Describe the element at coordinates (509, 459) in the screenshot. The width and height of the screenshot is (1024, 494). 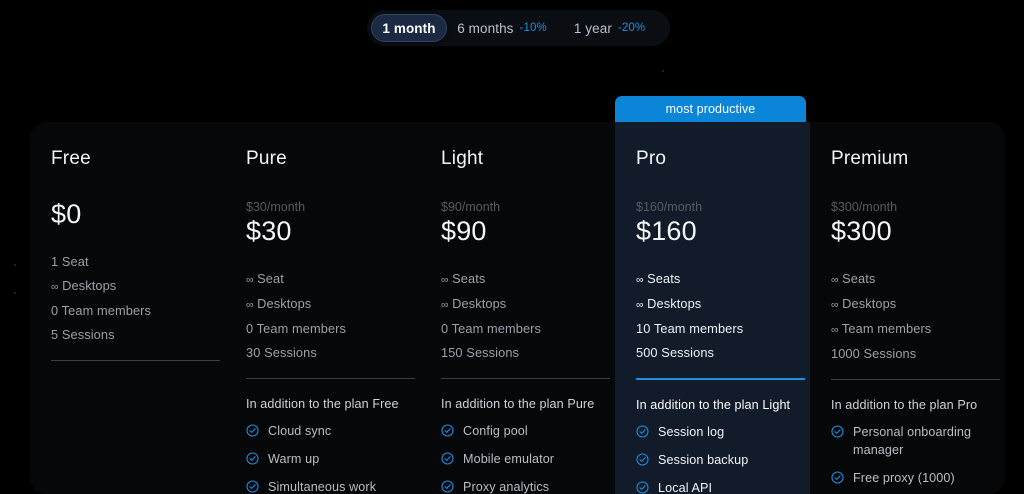
I see `feature-label: Mobile emulator` at that location.